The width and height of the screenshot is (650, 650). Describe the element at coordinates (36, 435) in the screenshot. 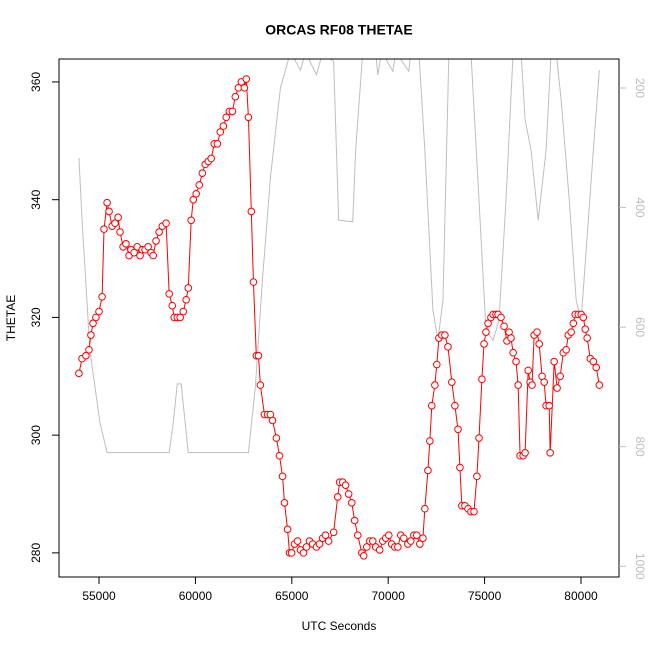

I see `y-tick-label: 300` at that location.